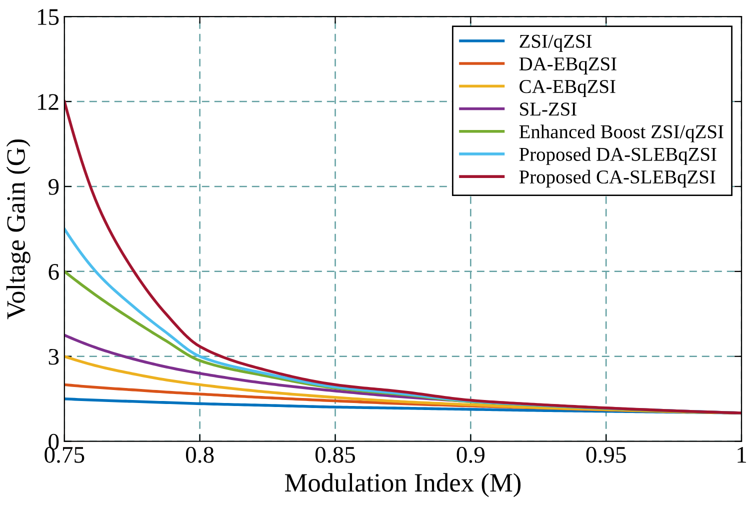 Image resolution: width=749 pixels, height=518 pixels. What do you see at coordinates (567, 65) in the screenshot?
I see `legend-label: DA-EBqZSI` at bounding box center [567, 65].